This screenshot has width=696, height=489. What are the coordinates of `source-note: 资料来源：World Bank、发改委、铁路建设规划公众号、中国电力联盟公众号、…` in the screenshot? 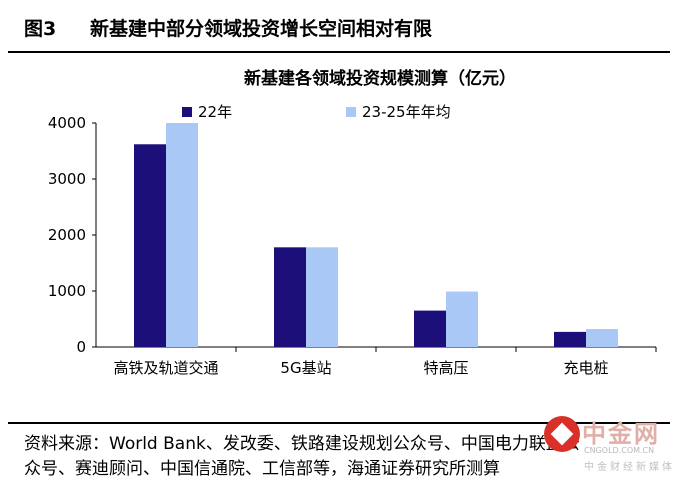 It's located at (302, 456).